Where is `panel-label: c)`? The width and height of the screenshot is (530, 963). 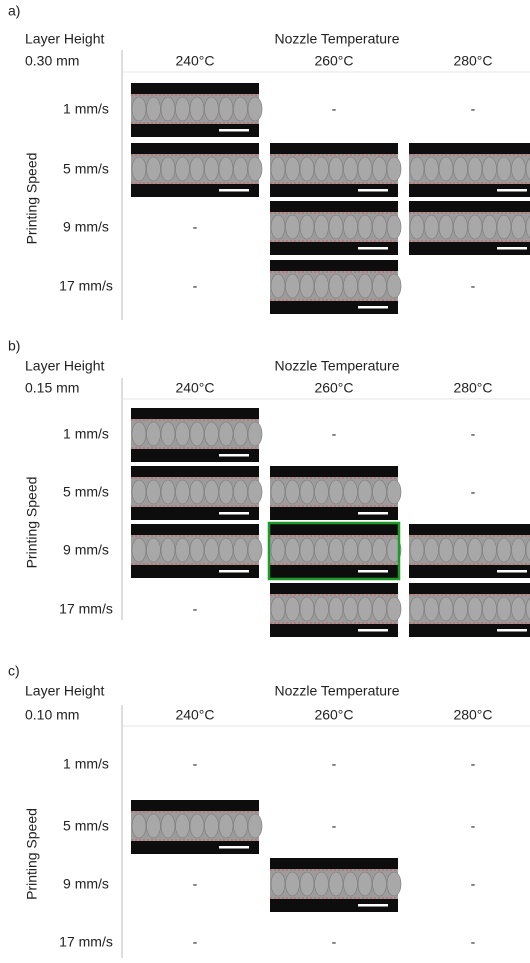 panel-label: c) is located at coordinates (14, 671).